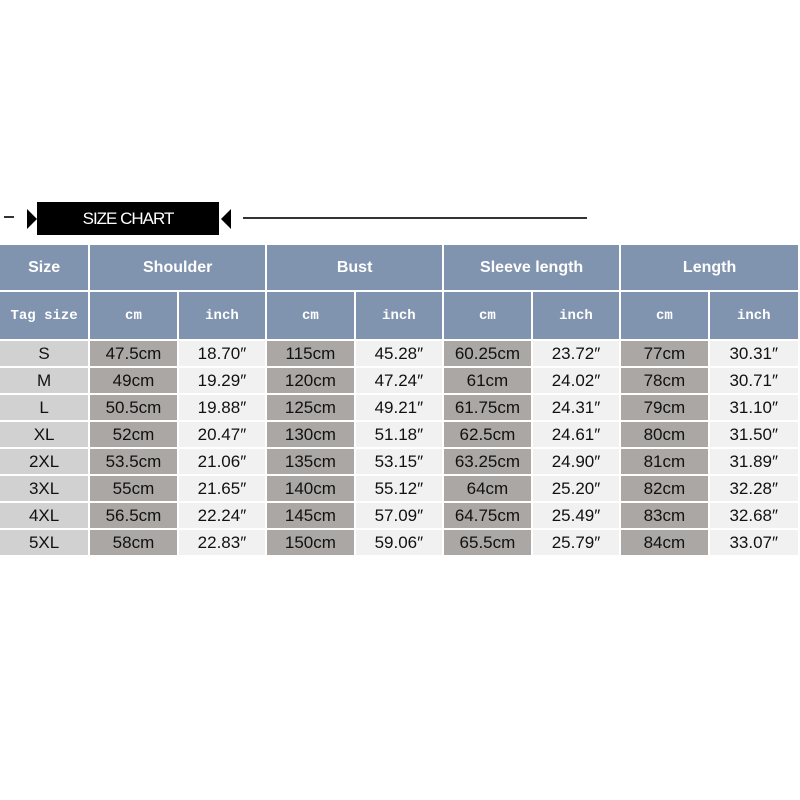 The image size is (800, 800). I want to click on inch-cell: 53.15″, so click(399, 461).